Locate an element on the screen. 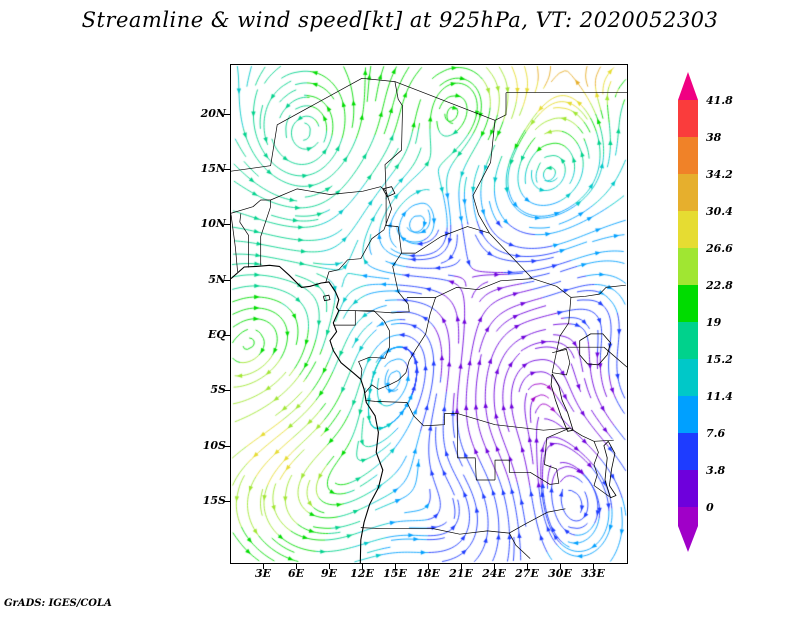 The image size is (800, 618). colorbar-label: 7.6 is located at coordinates (715, 433).